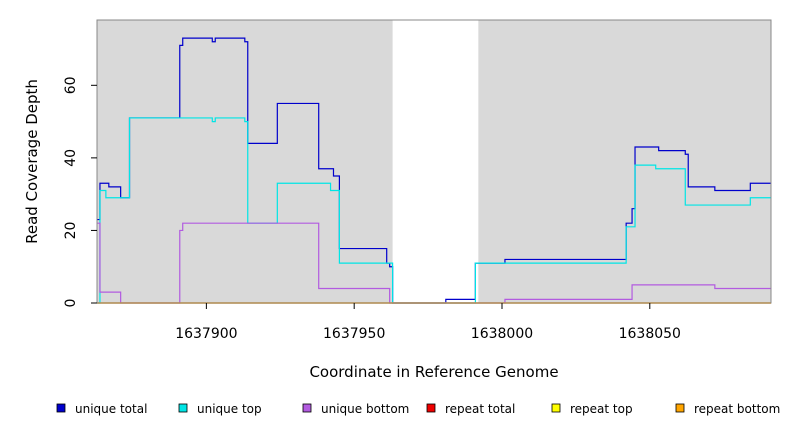  Describe the element at coordinates (365, 409) in the screenshot. I see `legend-label: unique bottom` at that location.